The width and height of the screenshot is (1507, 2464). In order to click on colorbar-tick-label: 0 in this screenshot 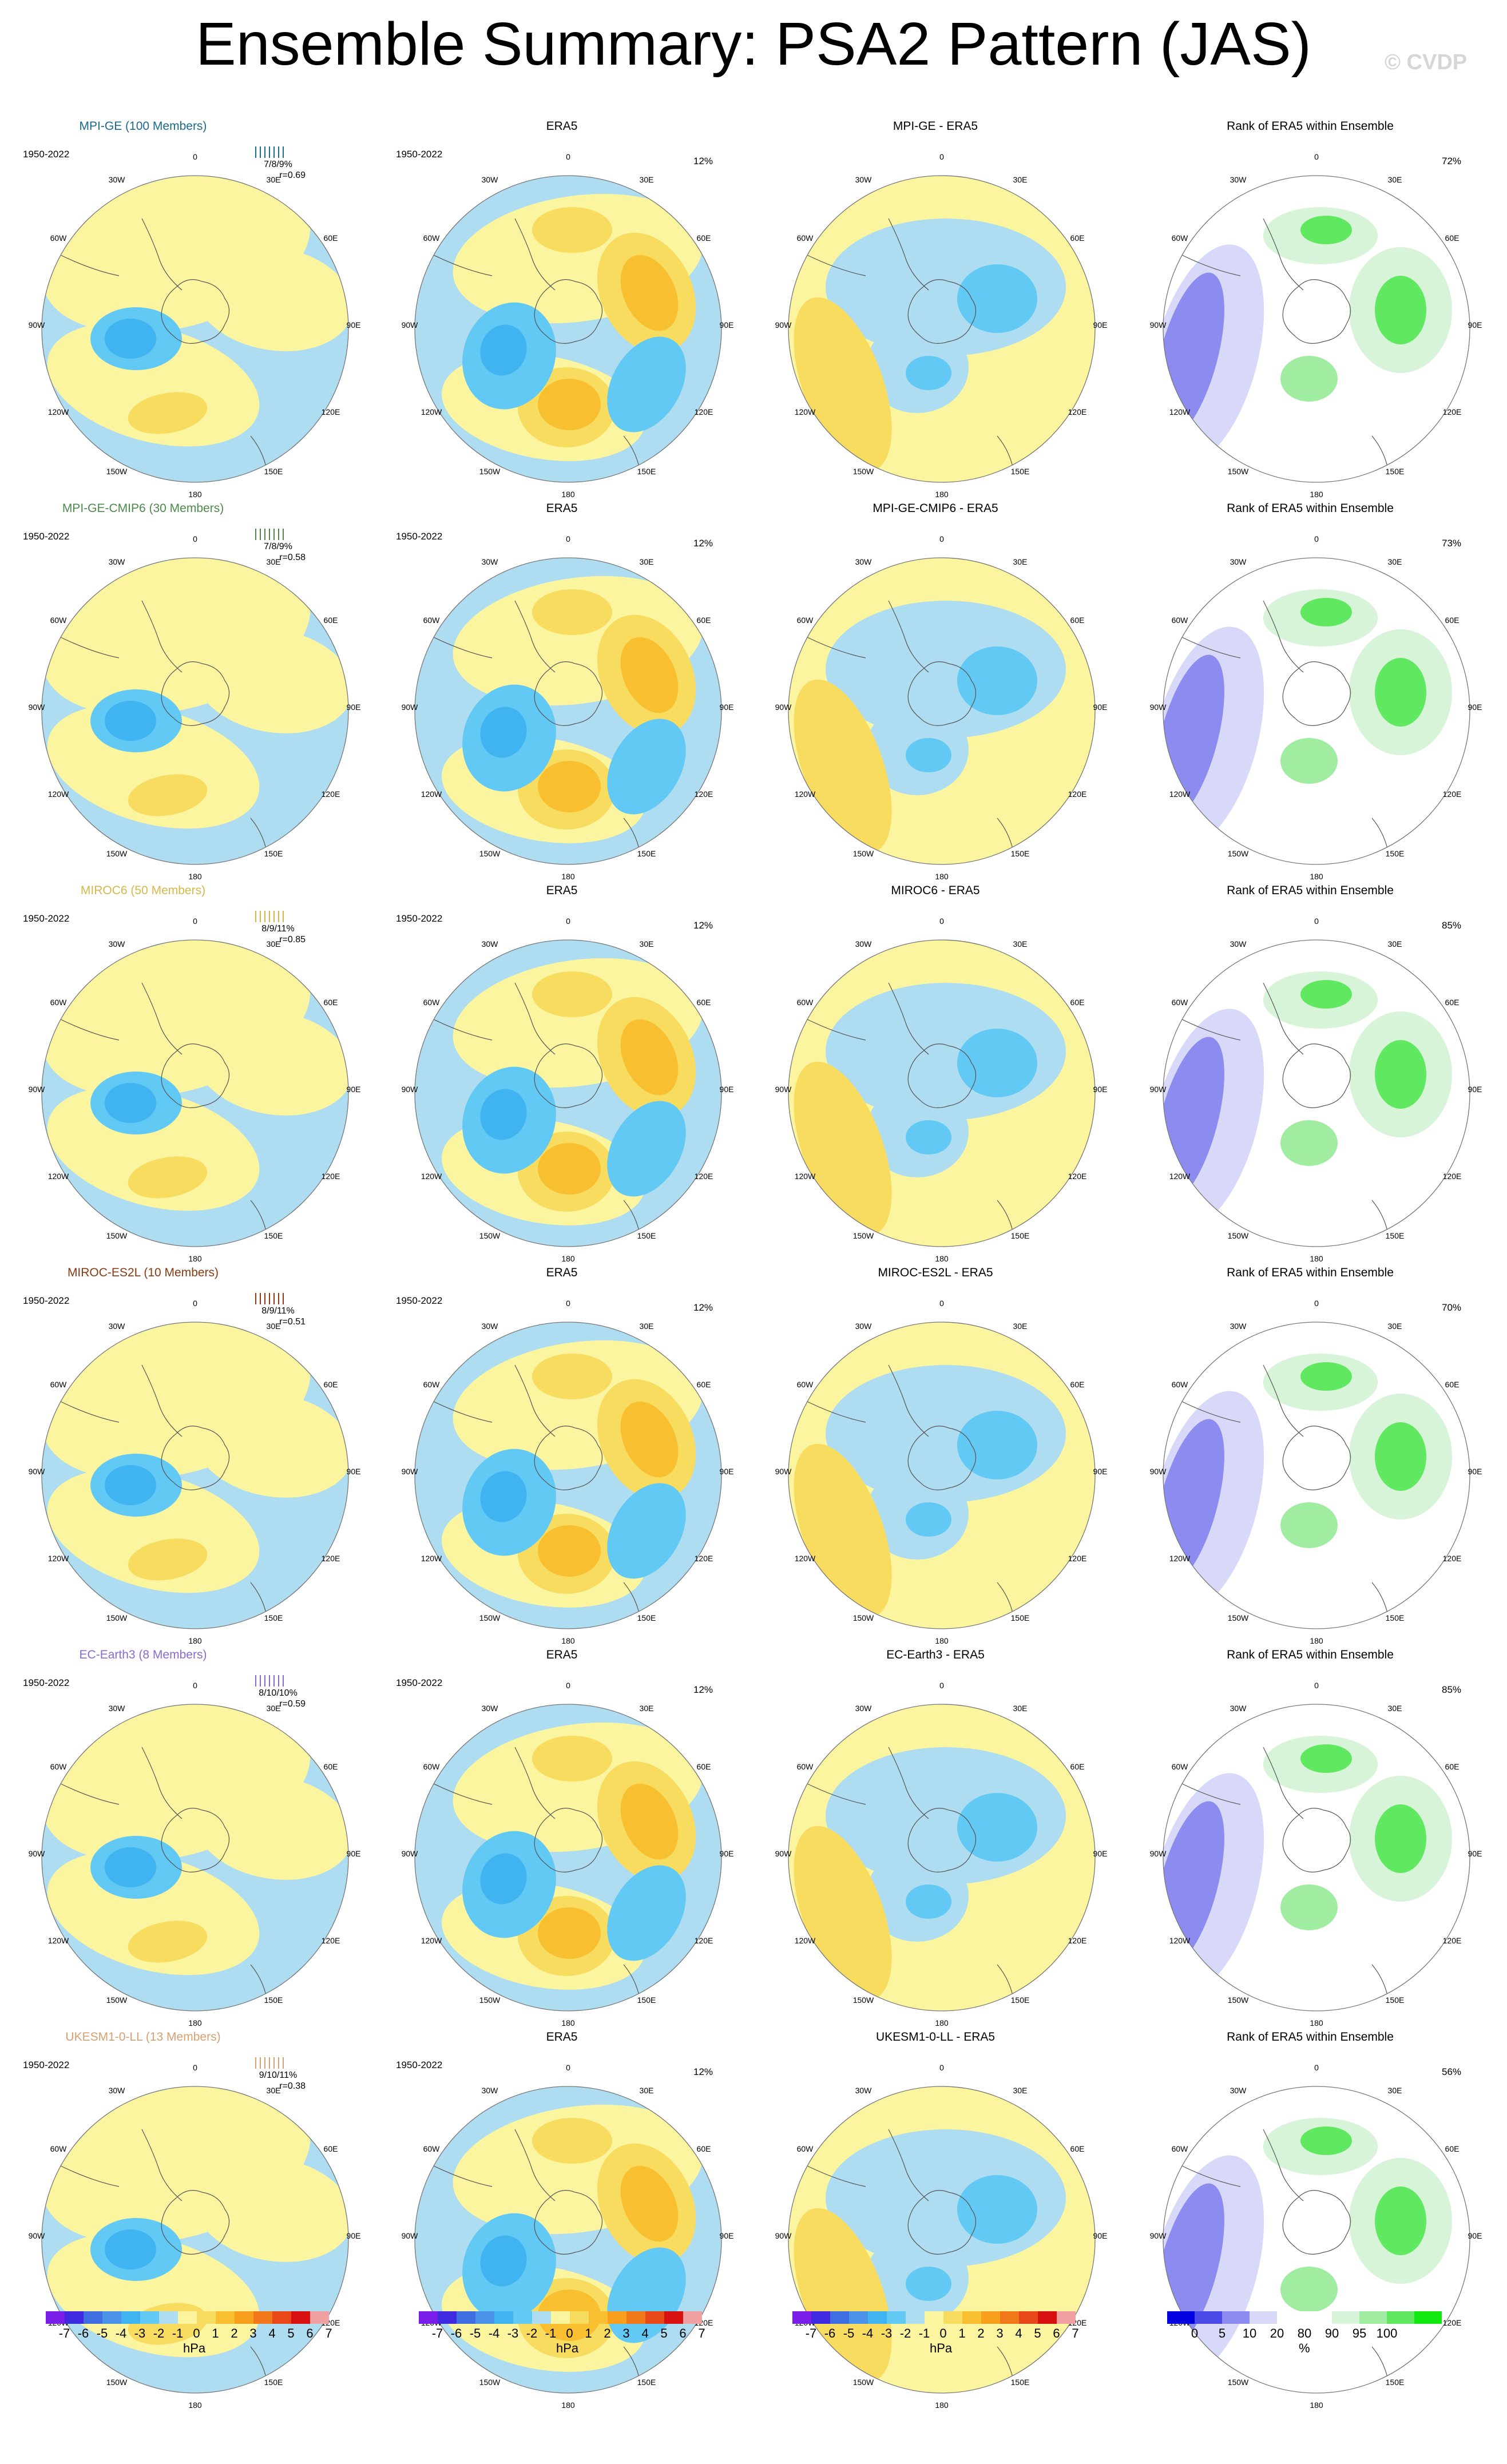, I will do `click(1195, 2333)`.